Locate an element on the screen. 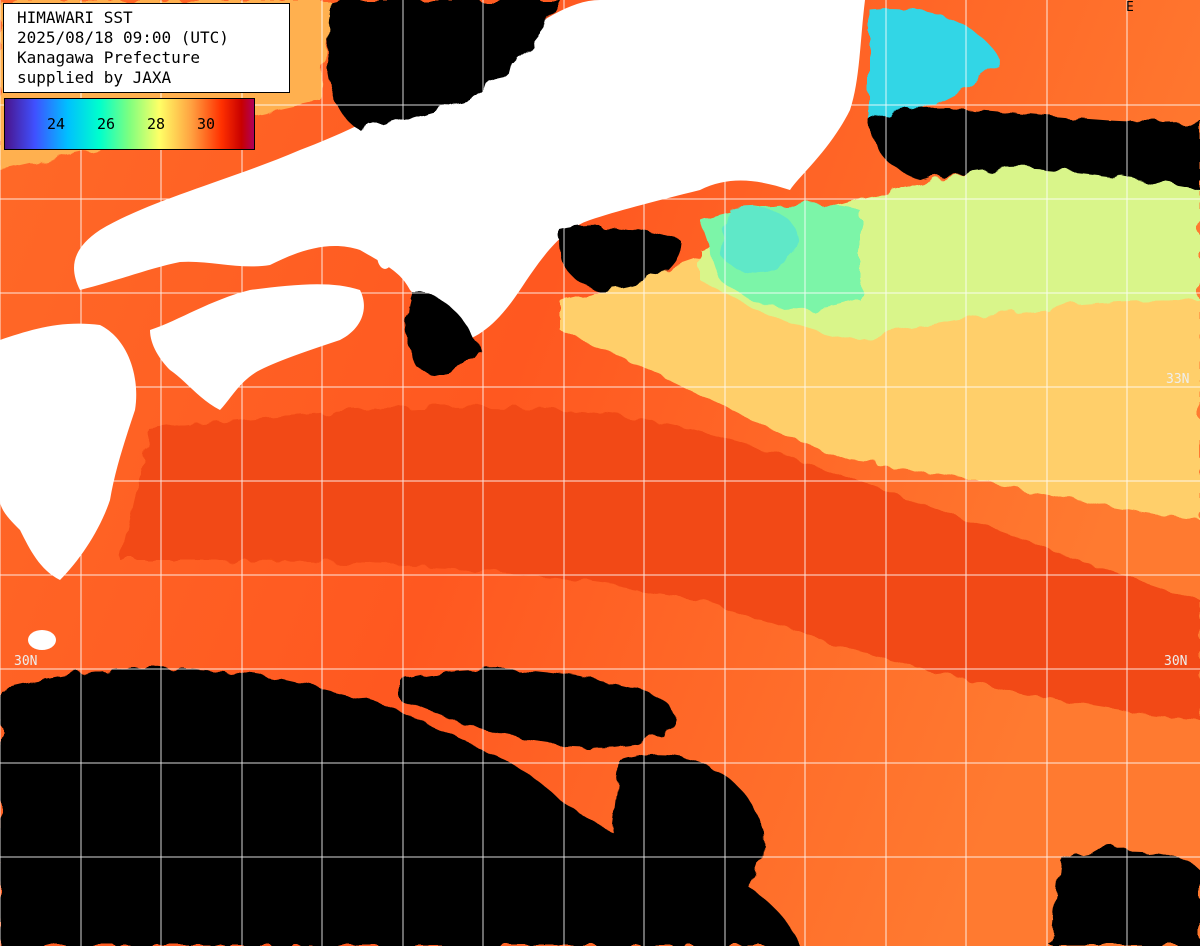 The height and width of the screenshot is (946, 1200). color-scale-legend: 24 26 28 30 is located at coordinates (129, 124).